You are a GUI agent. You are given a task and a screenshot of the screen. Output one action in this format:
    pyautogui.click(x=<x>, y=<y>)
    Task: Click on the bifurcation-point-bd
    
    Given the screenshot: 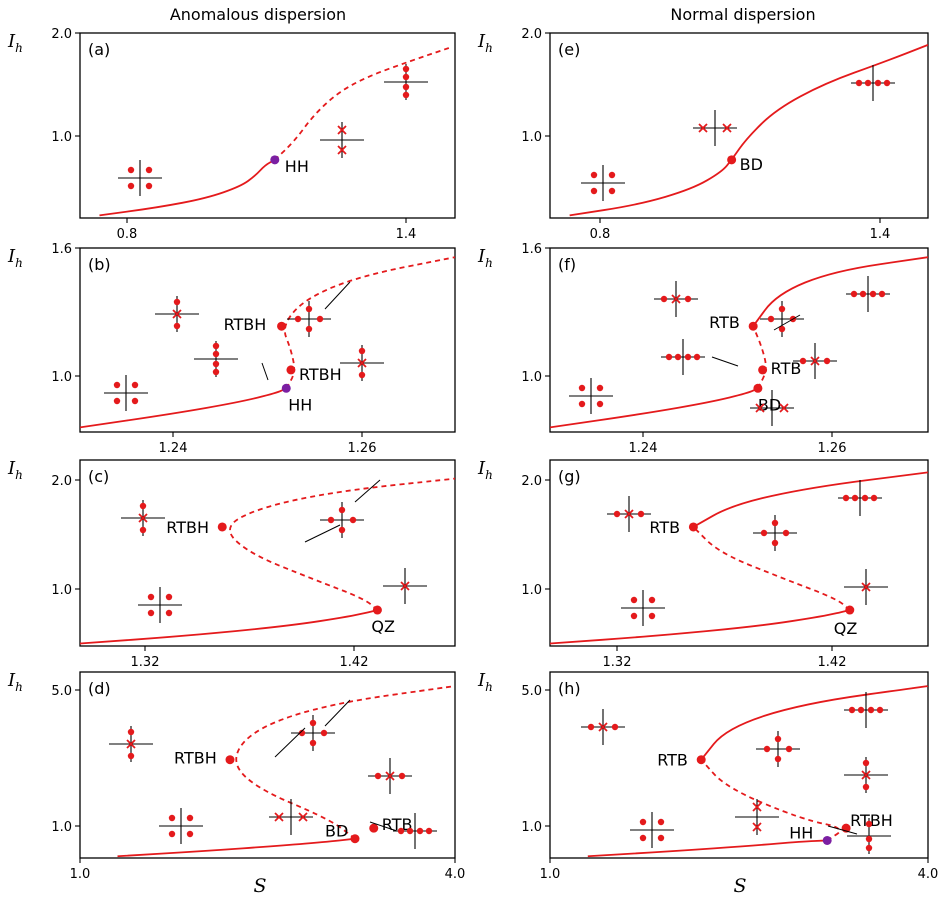 What is the action you would take?
    pyautogui.click(x=757, y=388)
    